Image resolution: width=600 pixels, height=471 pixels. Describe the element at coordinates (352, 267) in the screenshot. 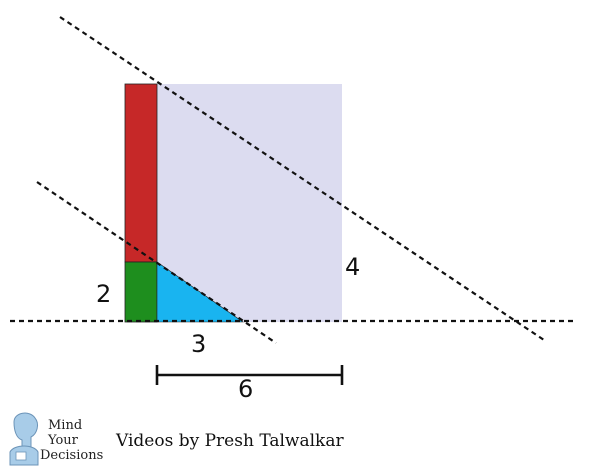

I see `label-four: 4` at that location.